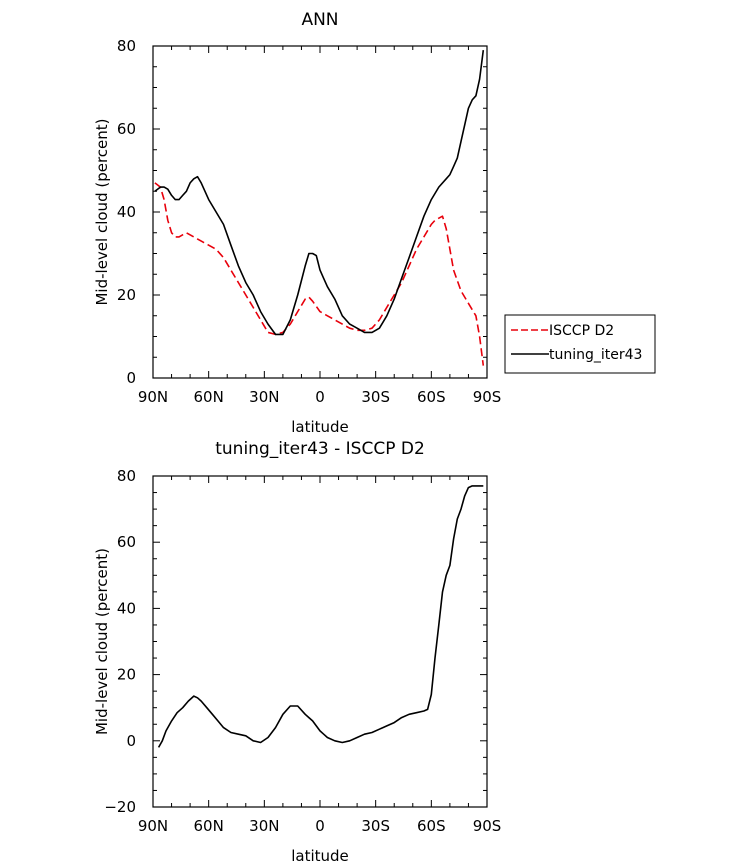 This screenshot has height=866, width=733. I want to click on series-line-difference, so click(320, 616).